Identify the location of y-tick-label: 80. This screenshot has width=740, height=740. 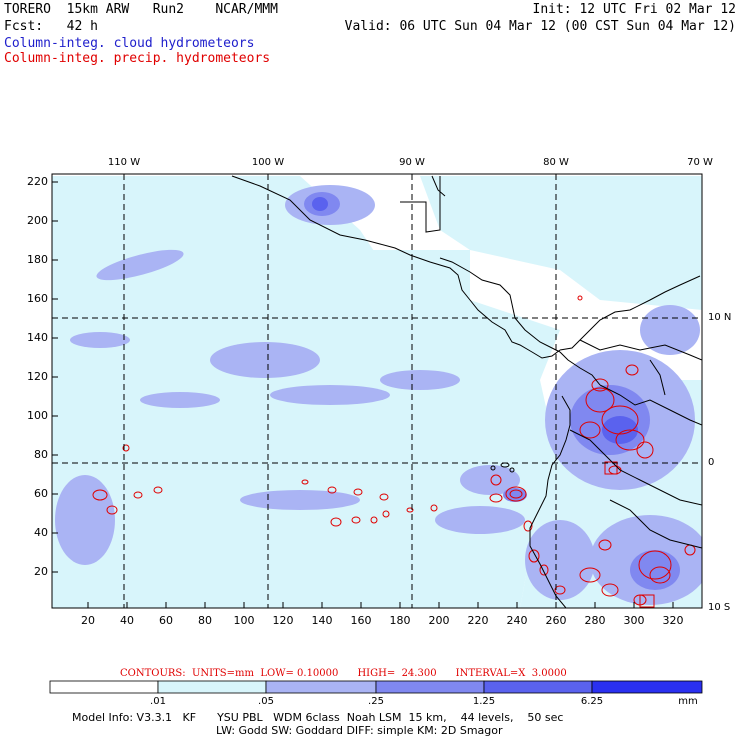
(41, 454).